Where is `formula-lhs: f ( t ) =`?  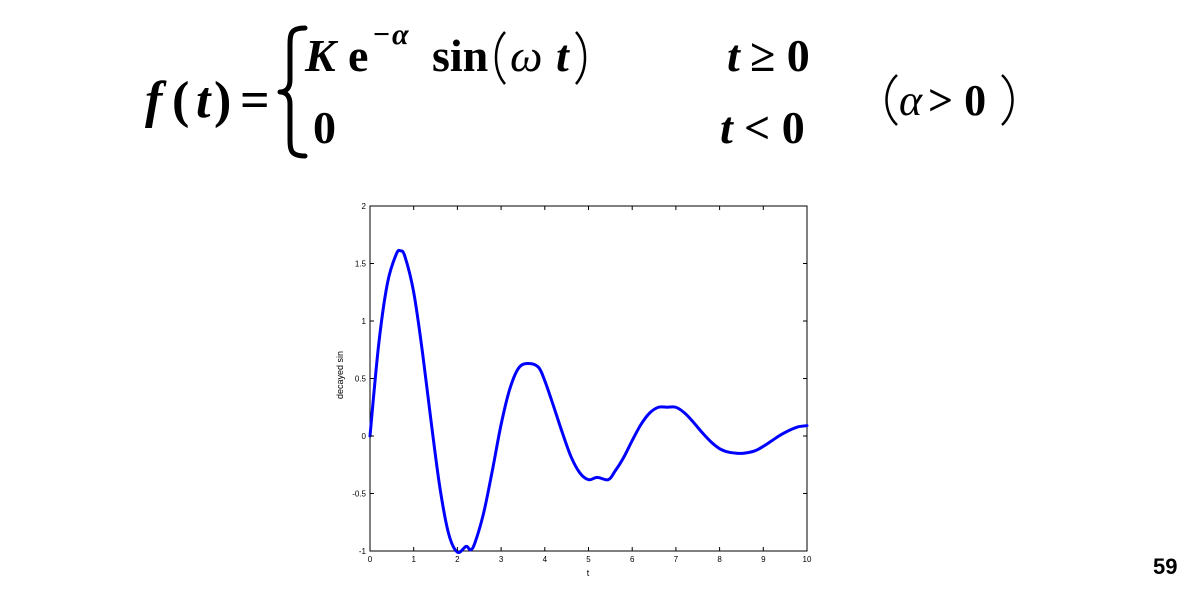 formula-lhs: f ( t ) = is located at coordinates (207, 100).